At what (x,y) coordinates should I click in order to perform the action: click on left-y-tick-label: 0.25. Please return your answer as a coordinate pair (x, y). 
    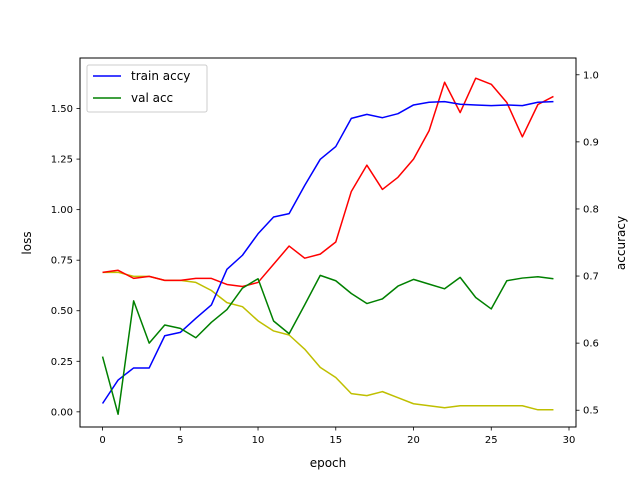
    Looking at the image, I should click on (62, 362).